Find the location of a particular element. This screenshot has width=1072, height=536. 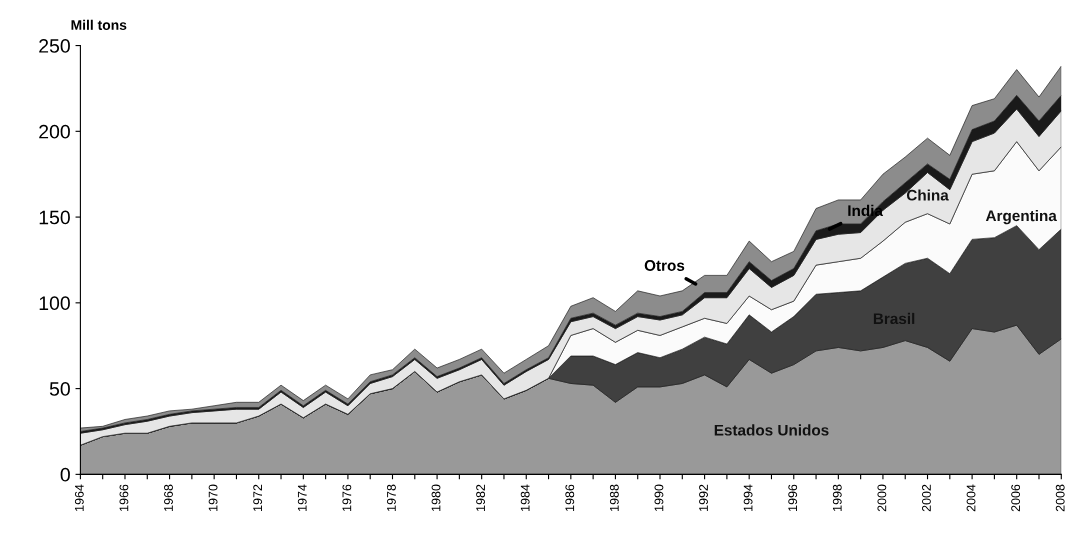

series-label: Estados Unidos is located at coordinates (771, 430).